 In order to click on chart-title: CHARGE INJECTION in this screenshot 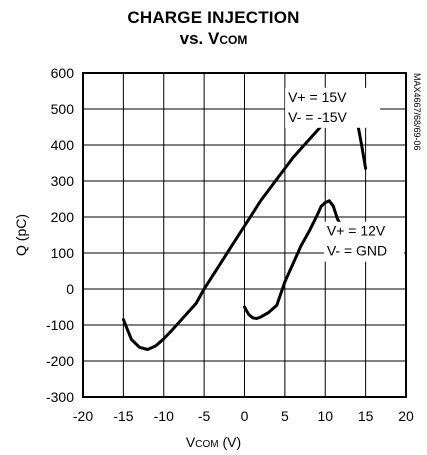, I will do `click(213, 17)`.